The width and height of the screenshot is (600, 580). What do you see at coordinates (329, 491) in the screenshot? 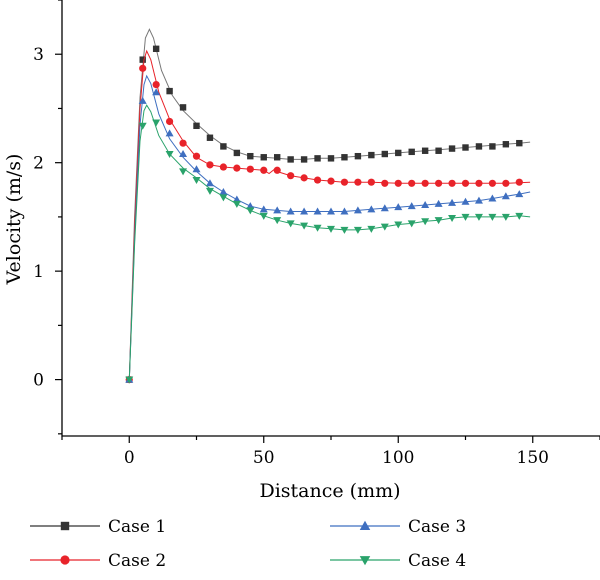
I see `x-axis-title: Distance (mm)` at bounding box center [329, 491].